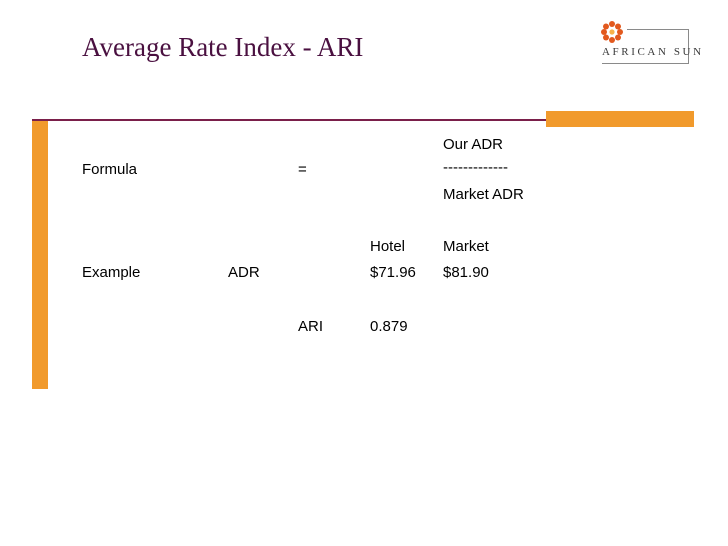  Describe the element at coordinates (110, 169) in the screenshot. I see `formula-label: Formula` at that location.